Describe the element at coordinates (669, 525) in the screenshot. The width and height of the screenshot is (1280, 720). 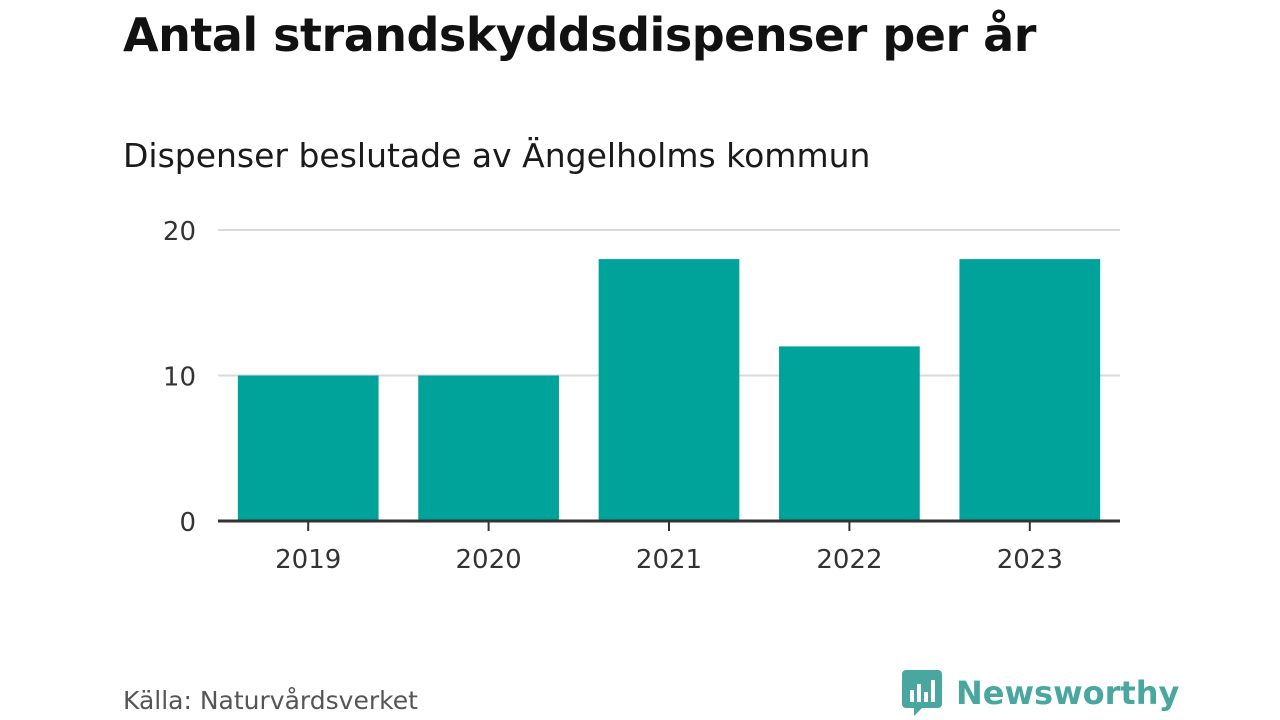
I see `x-axis` at that location.